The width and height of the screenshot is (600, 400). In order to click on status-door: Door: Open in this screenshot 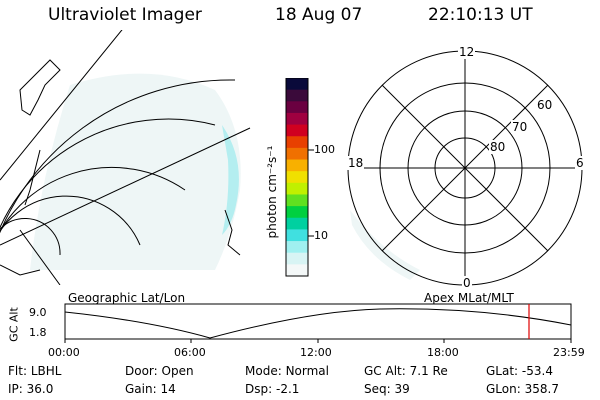, I will do `click(159, 371)`.